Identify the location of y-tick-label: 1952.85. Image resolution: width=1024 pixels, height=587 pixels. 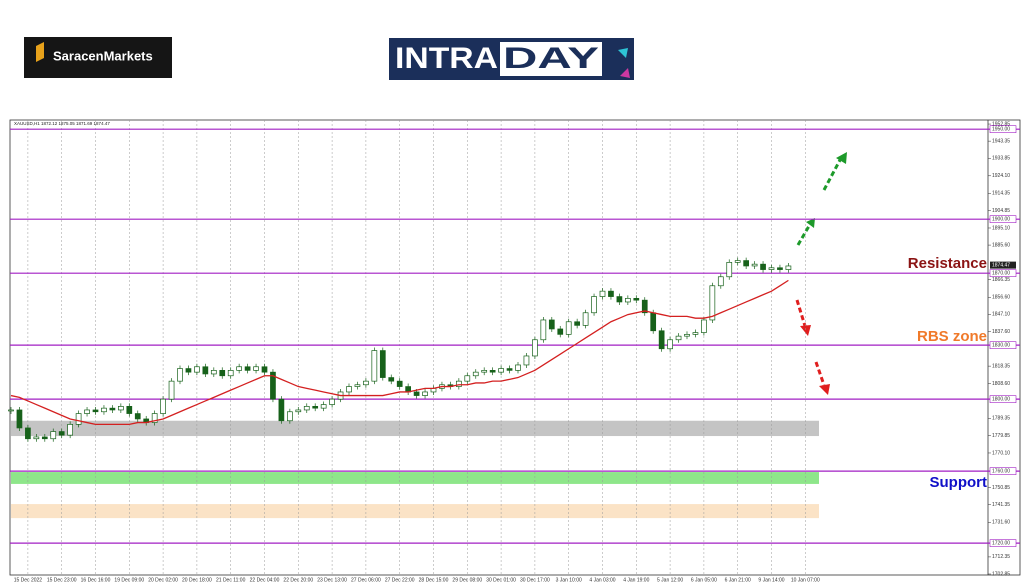
(1001, 124).